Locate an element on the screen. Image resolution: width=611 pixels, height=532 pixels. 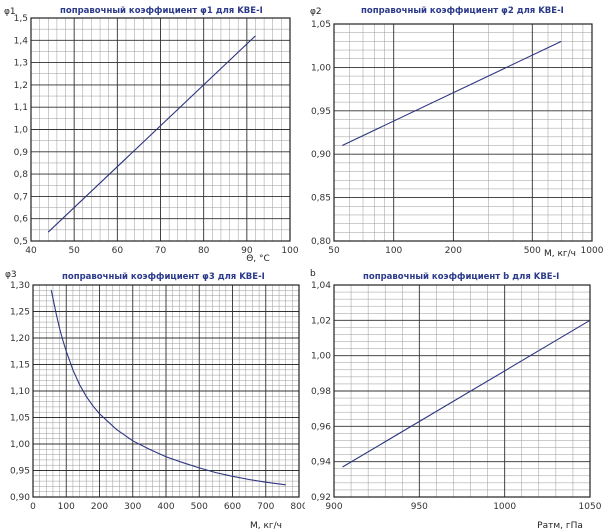
b-y-tick-label: 1,04 is located at coordinates (321, 286).